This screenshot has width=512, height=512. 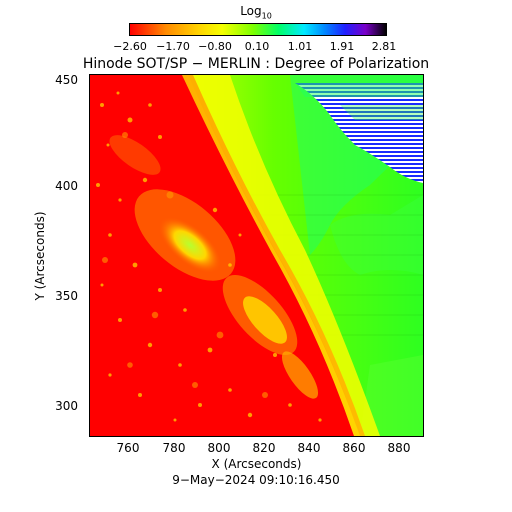 What do you see at coordinates (266, 16) in the screenshot?
I see `colorbar-title-subscript: 10` at bounding box center [266, 16].